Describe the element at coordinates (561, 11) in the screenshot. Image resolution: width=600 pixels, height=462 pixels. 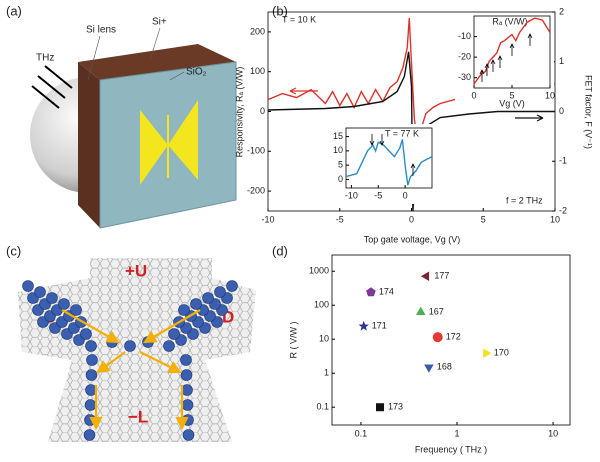
I see `y2-tick-label: 2` at that location.